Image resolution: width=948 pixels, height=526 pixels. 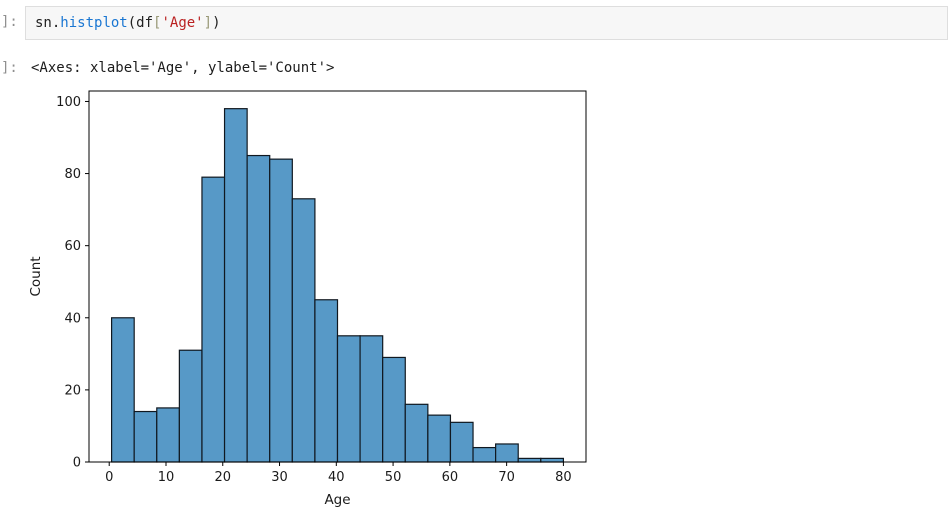 What do you see at coordinates (182, 23) in the screenshot?
I see `code-token-string: 'Age'` at bounding box center [182, 23].